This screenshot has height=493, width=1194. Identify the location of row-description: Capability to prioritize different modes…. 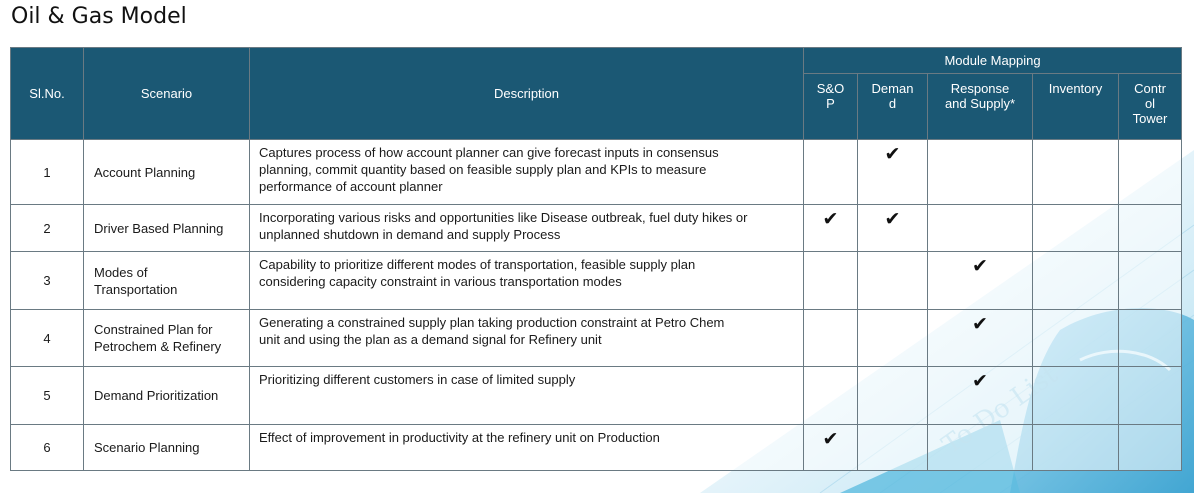
(526, 280).